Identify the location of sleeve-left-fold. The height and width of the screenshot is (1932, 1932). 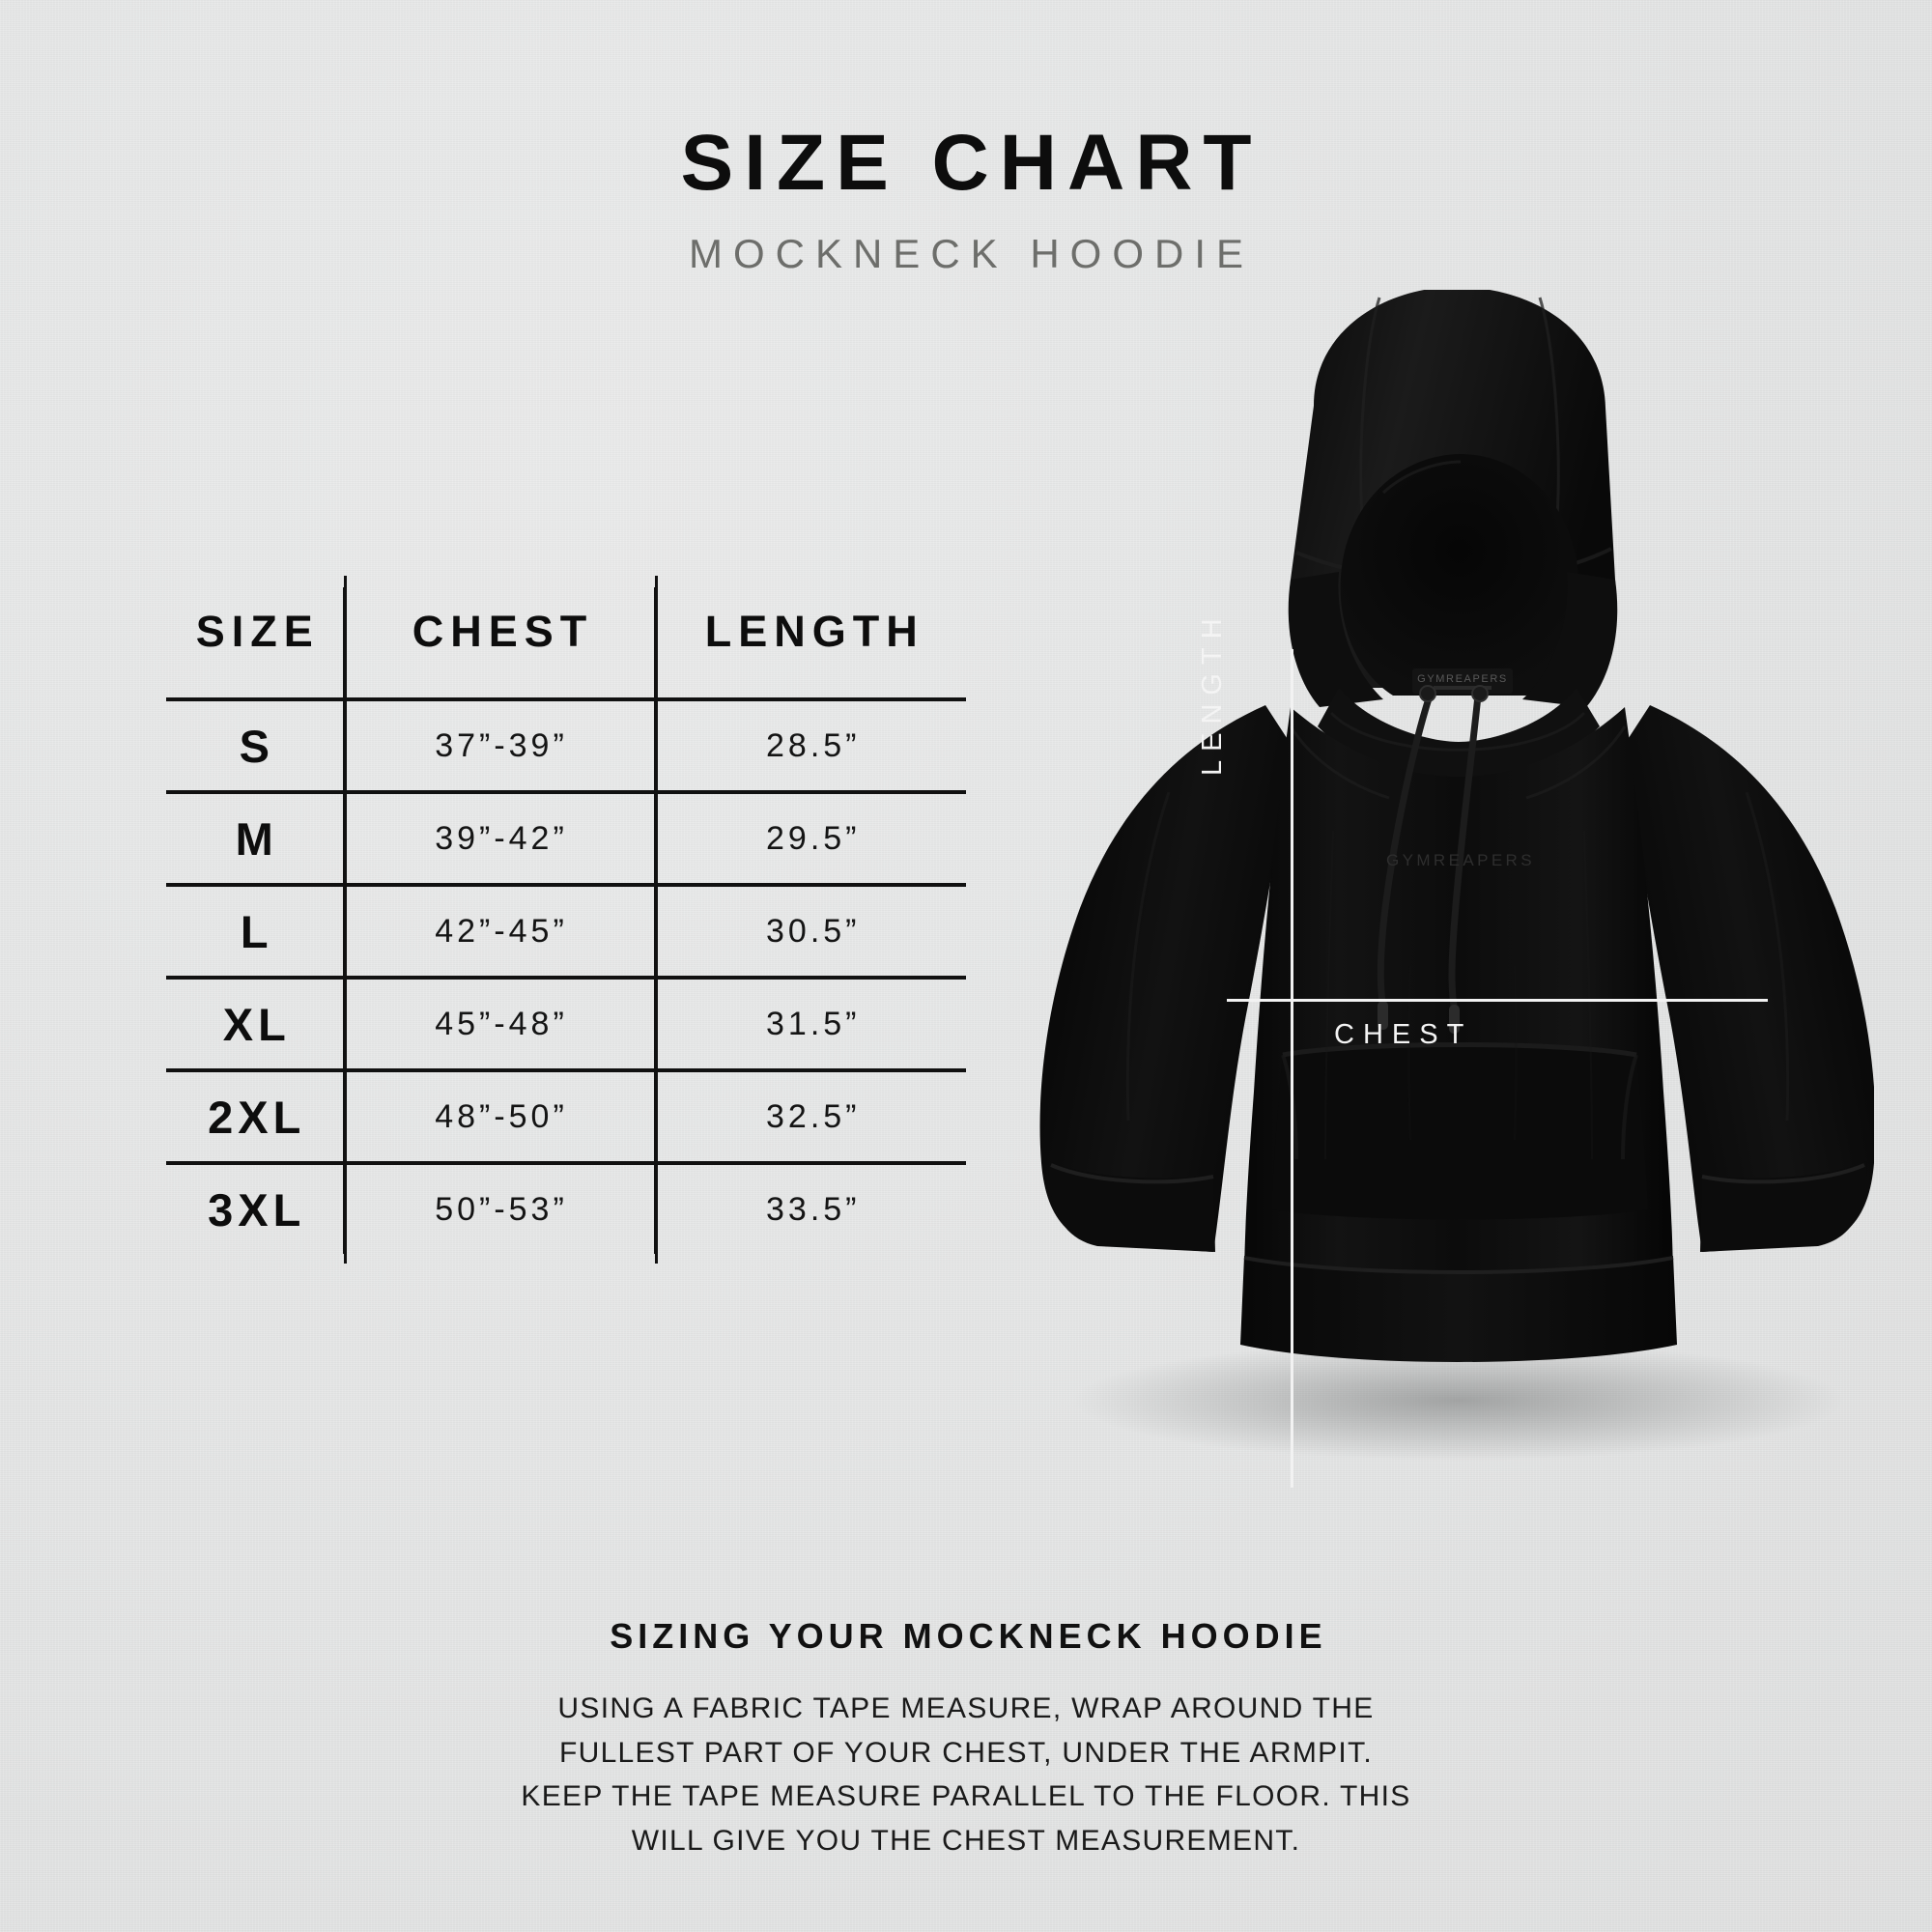
(1148, 956).